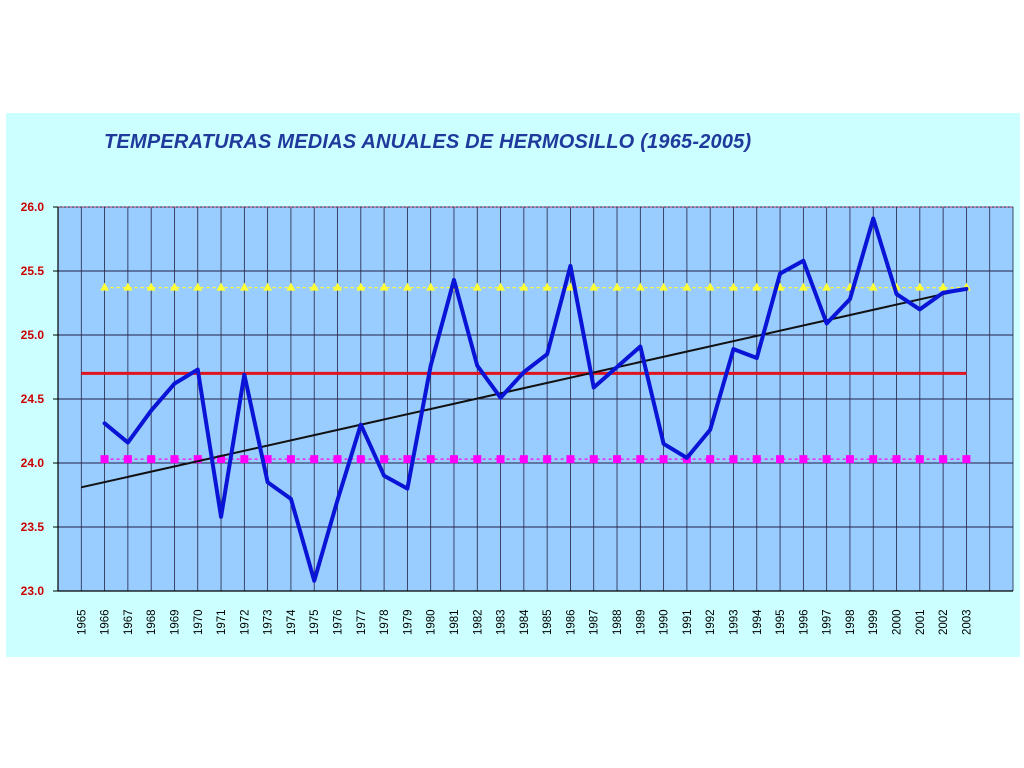  Describe the element at coordinates (734, 622) in the screenshot. I see `x-tick-label: 1993` at that location.